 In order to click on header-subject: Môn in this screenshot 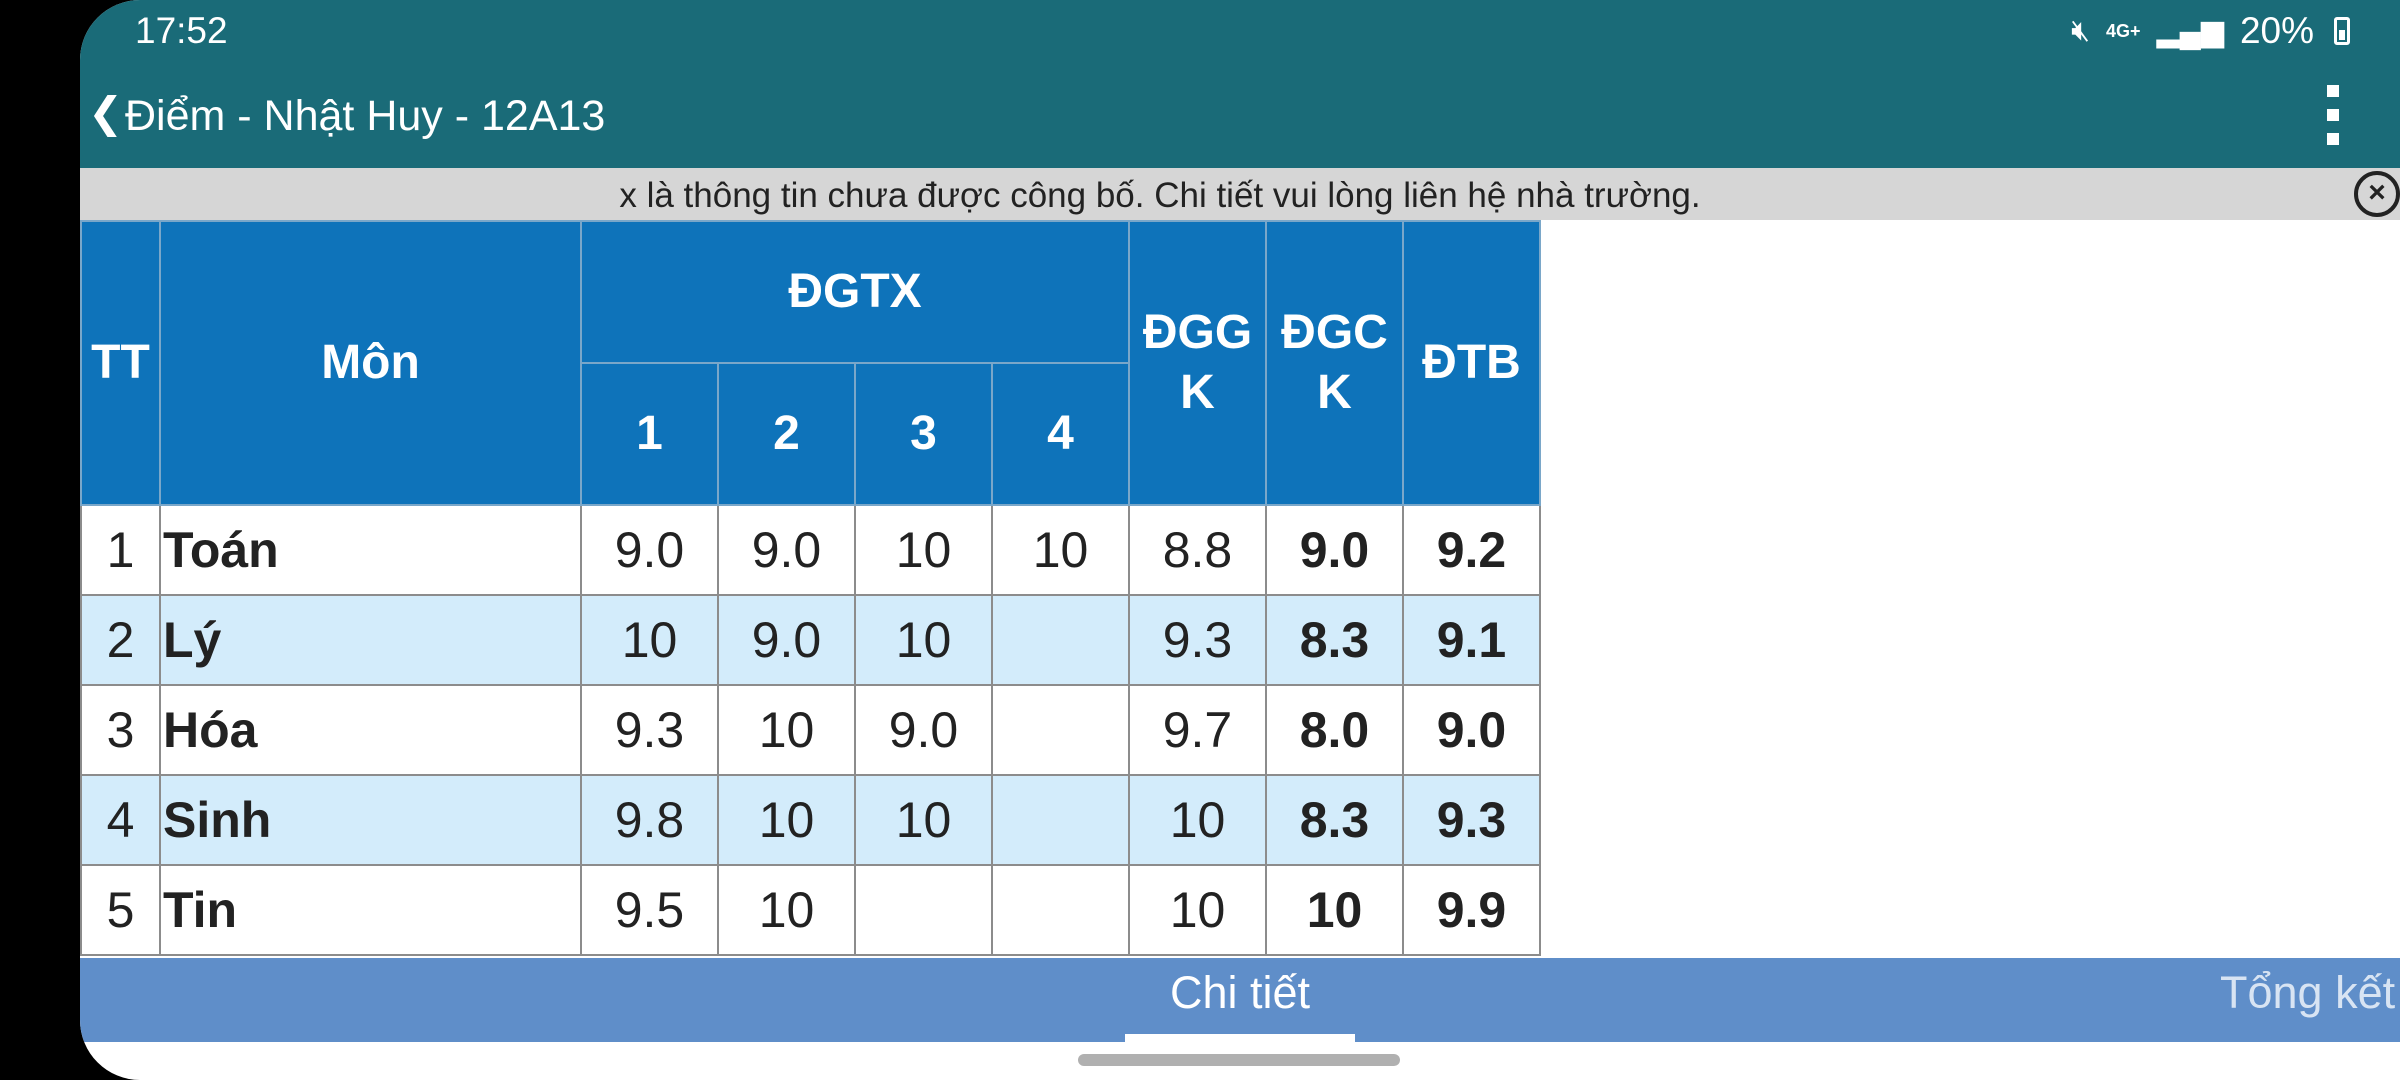, I will do `click(370, 363)`.